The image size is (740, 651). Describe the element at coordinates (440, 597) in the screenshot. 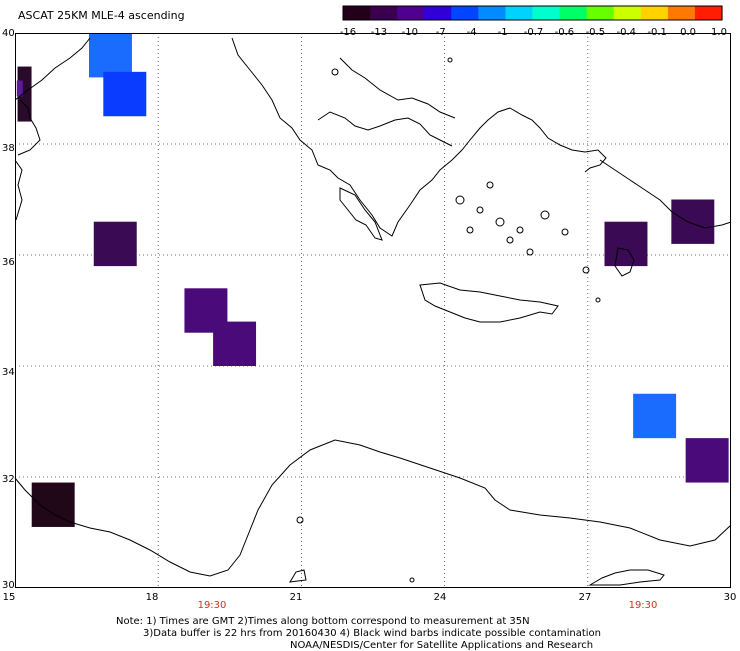

I see `lon-label-24: 24` at that location.